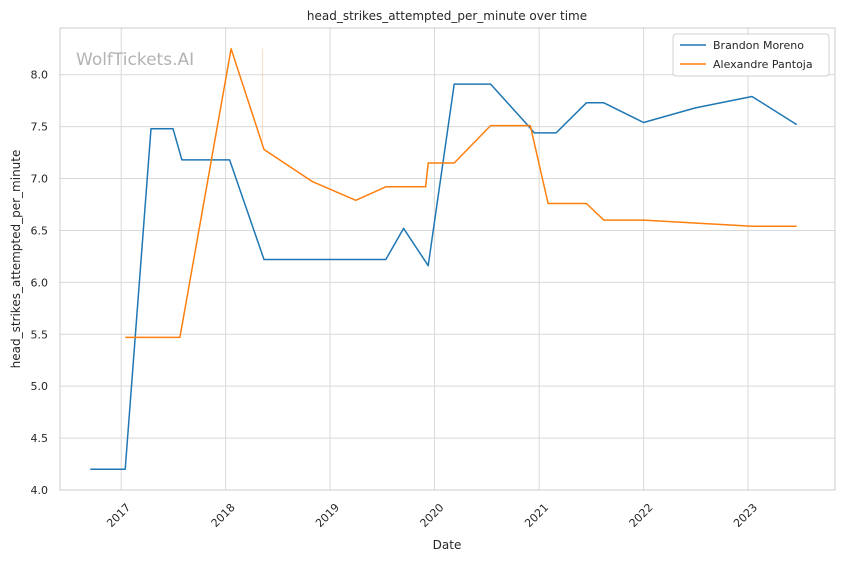 This screenshot has height=561, width=844. Describe the element at coordinates (135, 60) in the screenshot. I see `watermark-text: WolfTickets.AI` at that location.